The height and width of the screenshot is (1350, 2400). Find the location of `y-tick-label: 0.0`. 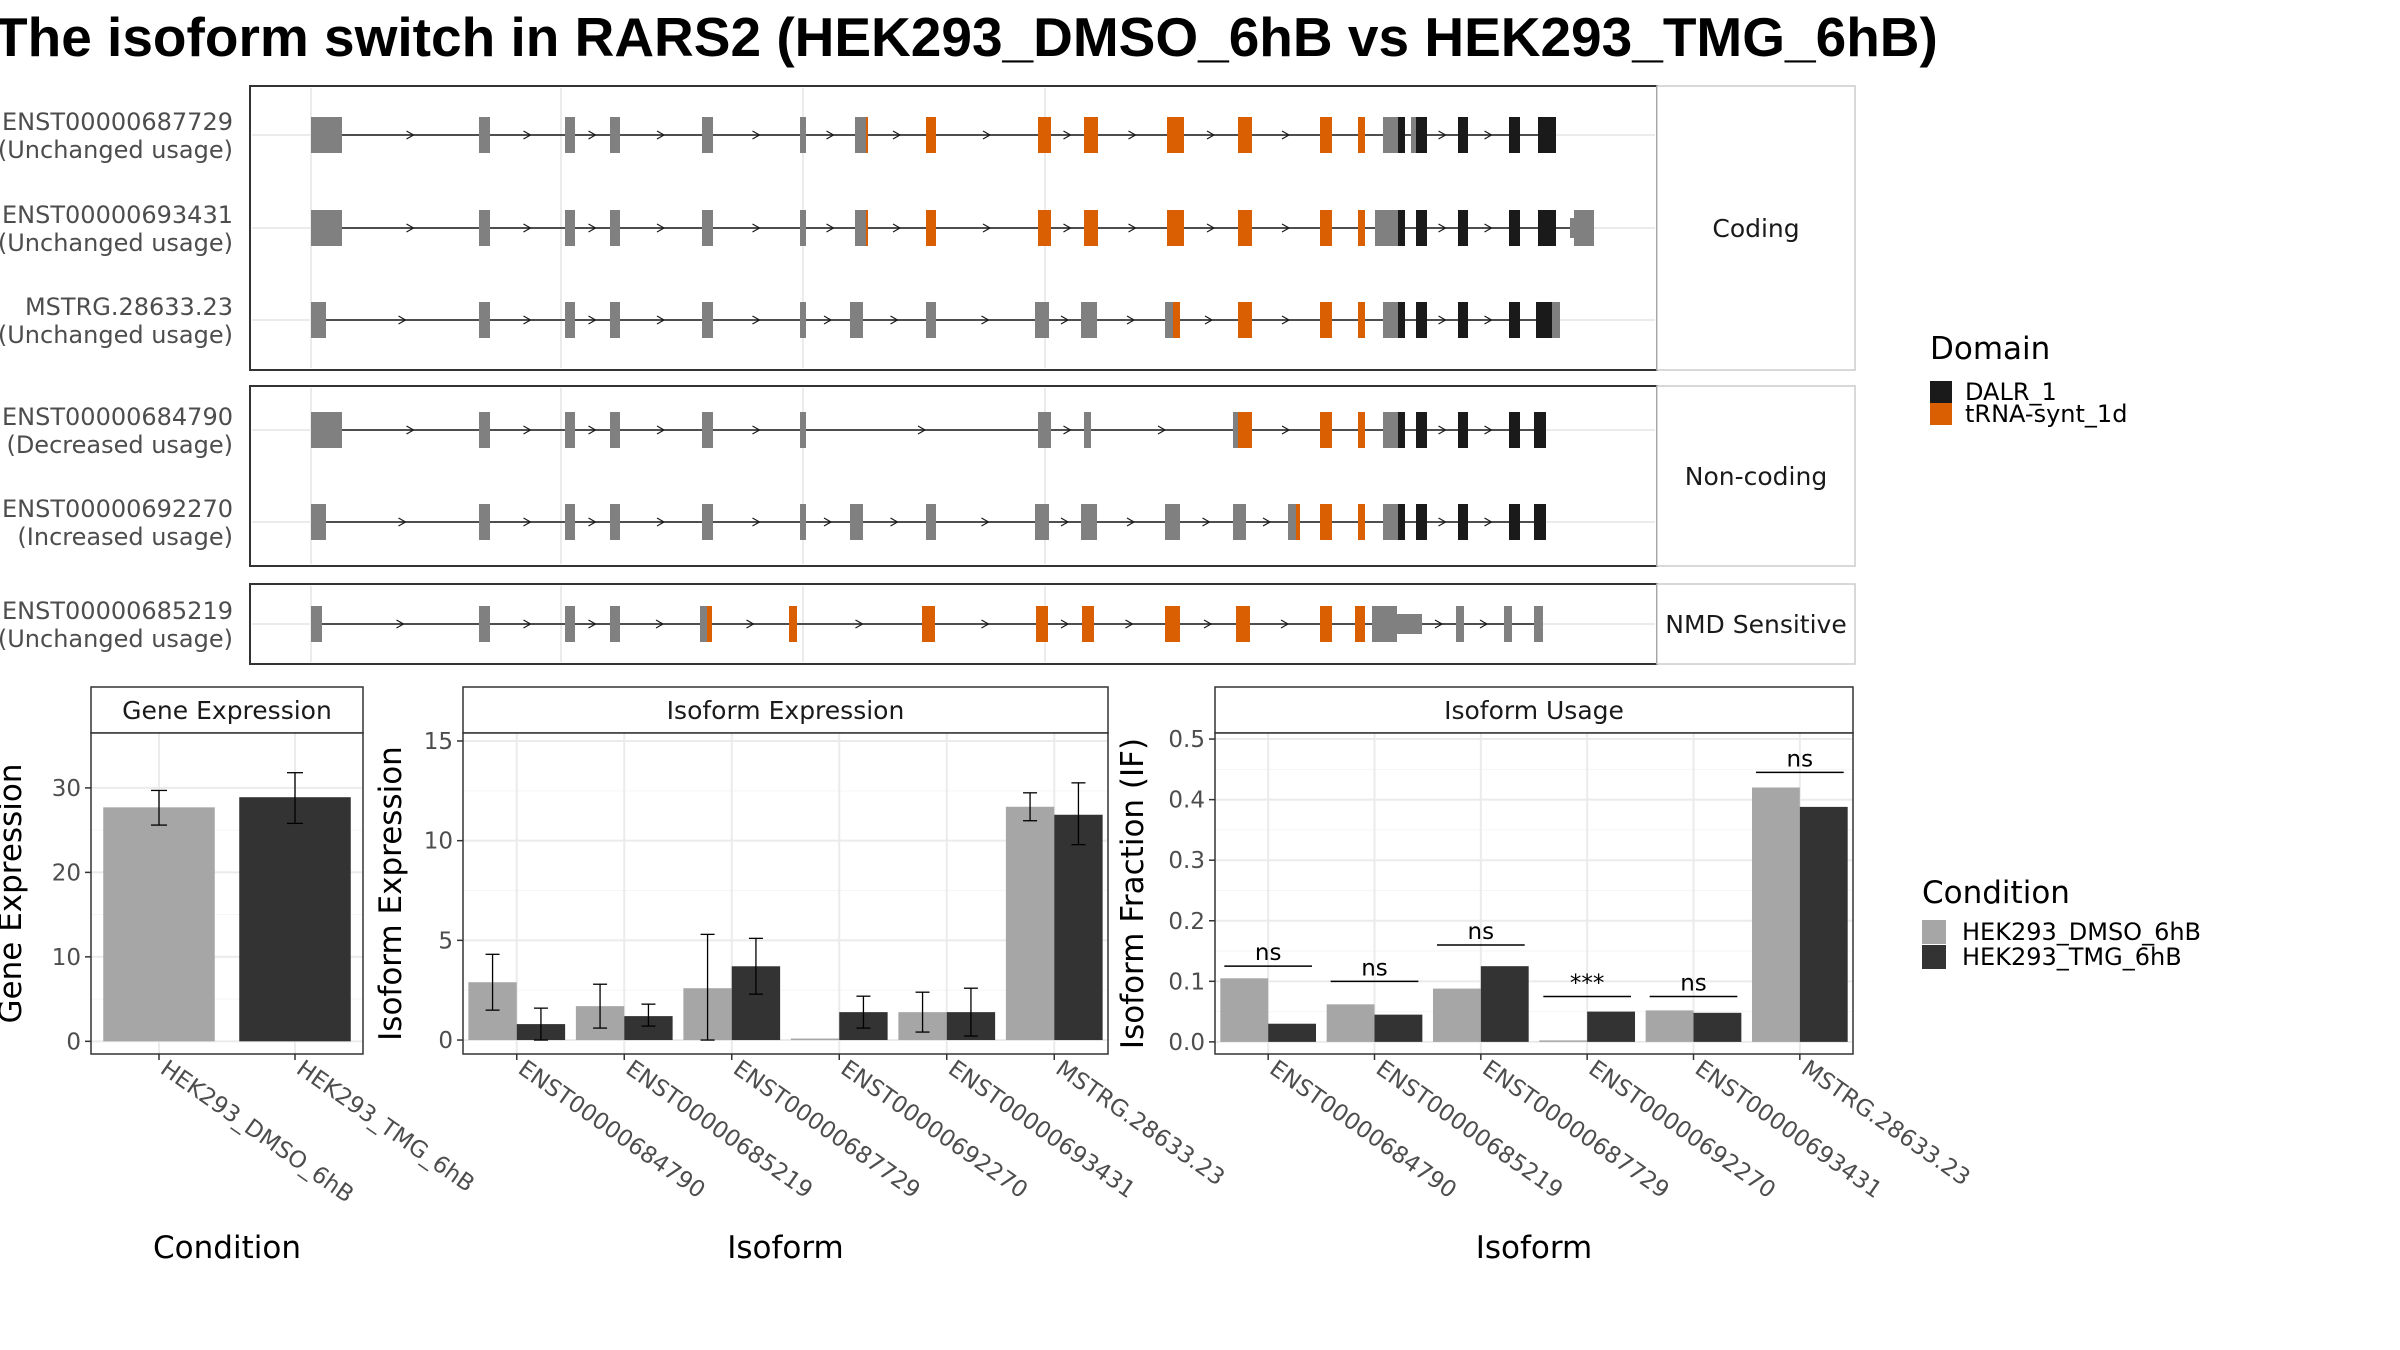

y-tick-label: 0.0 is located at coordinates (1186, 1043).